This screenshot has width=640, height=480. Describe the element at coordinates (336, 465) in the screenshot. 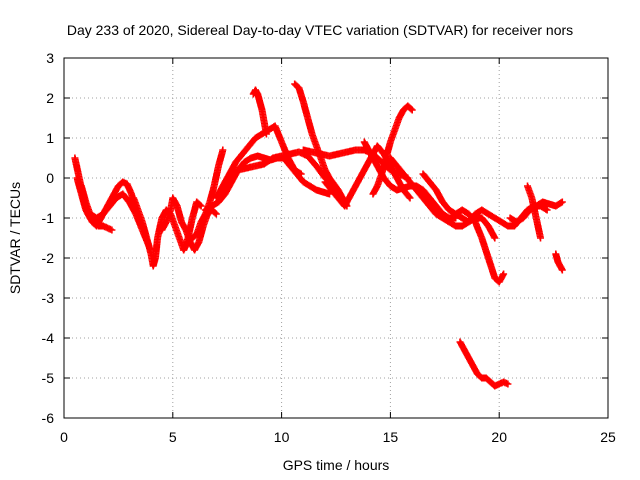

I see `x-axis-label: GPS time / hours` at that location.